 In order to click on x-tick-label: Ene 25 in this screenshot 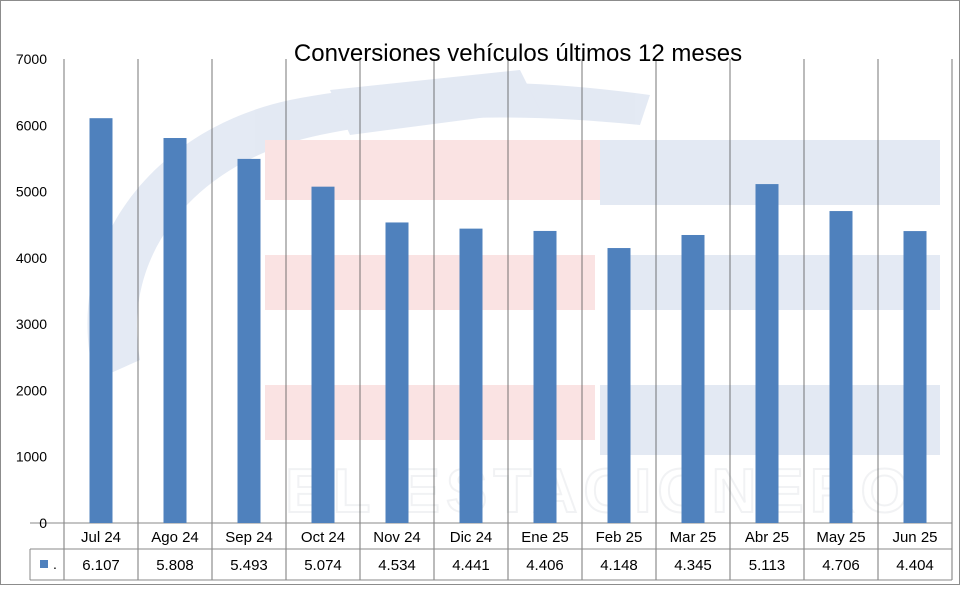, I will do `click(545, 537)`.